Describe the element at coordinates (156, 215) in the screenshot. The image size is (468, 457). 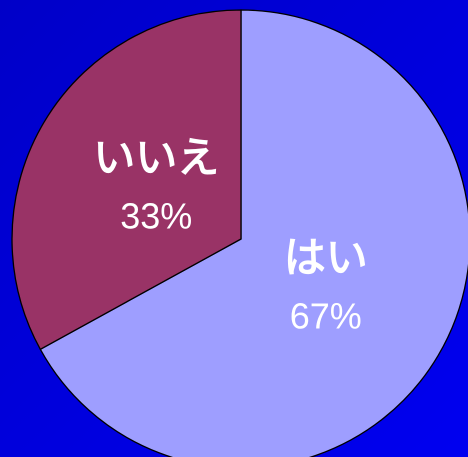
I see `slice-value-label: 33%` at that location.